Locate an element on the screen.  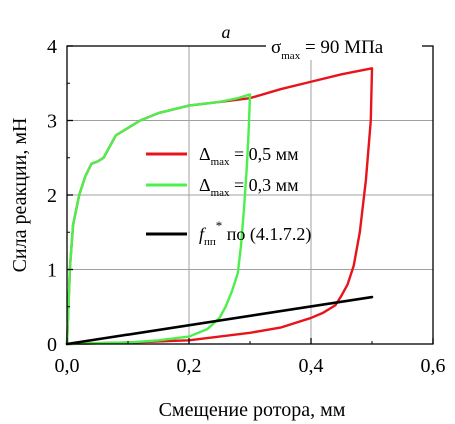
legend-label-2: Δmax = 0,3 мм is located at coordinates (248, 187).